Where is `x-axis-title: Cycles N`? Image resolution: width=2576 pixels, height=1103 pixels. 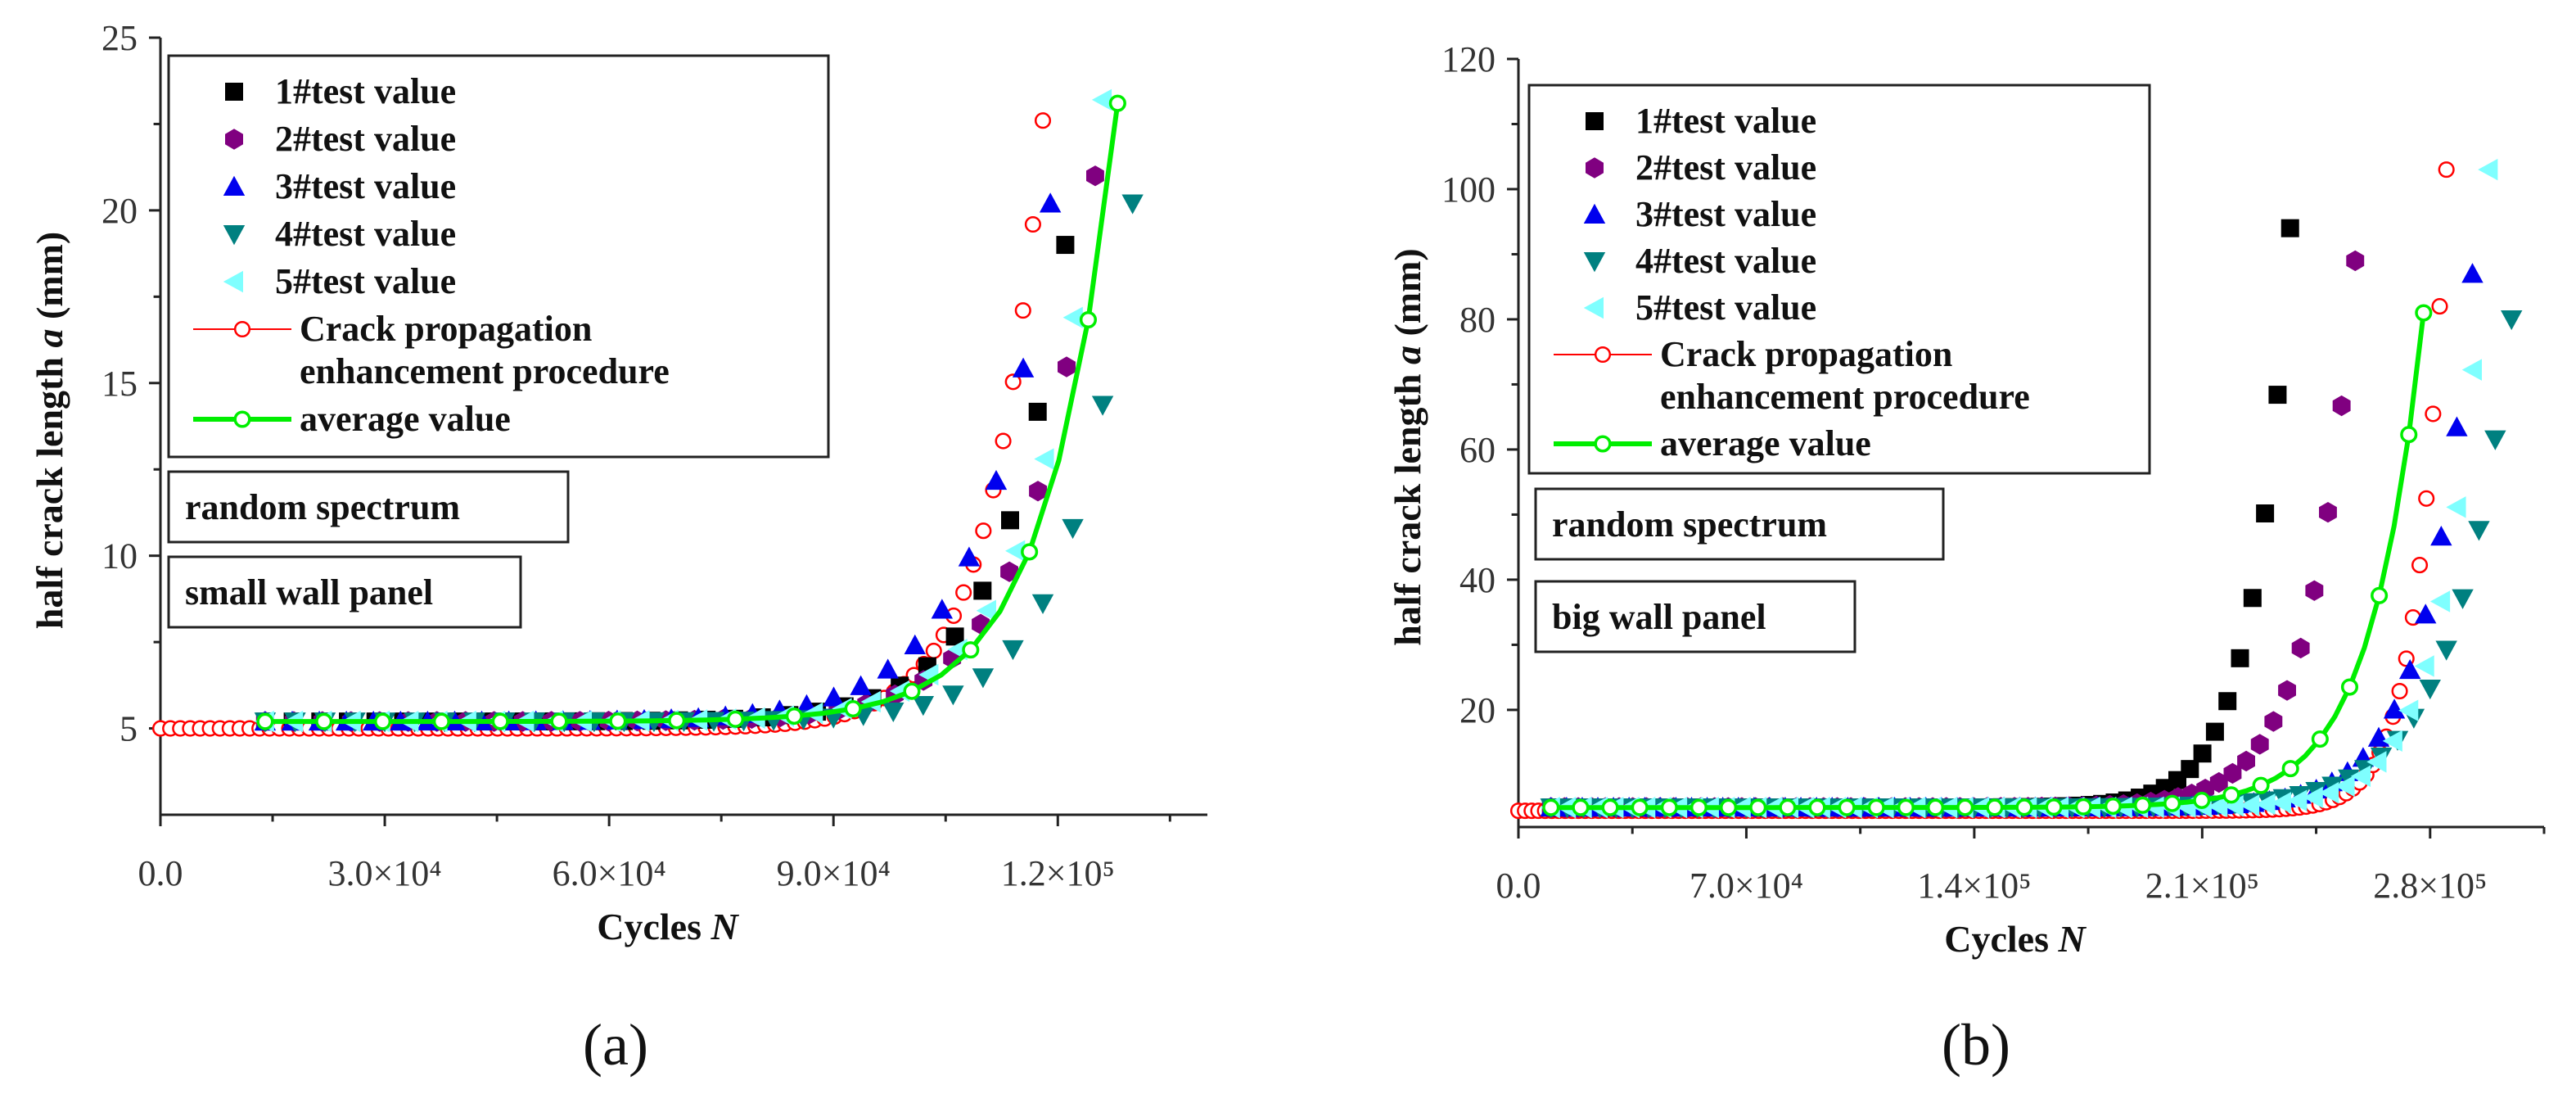
x-axis-title: Cycles N is located at coordinates (2015, 939).